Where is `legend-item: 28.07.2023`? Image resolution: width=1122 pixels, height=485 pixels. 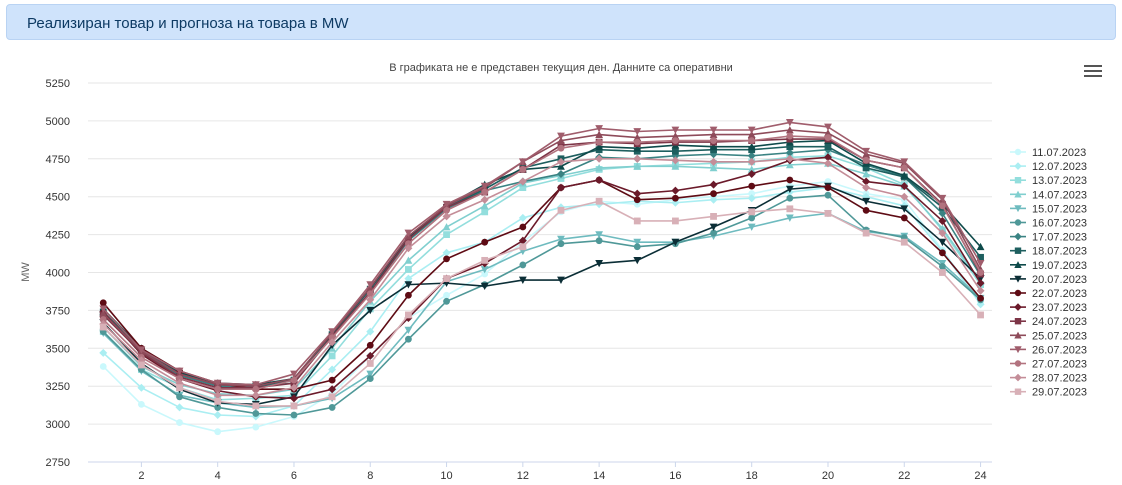
legend-item: 28.07.2023 is located at coordinates (1048, 379).